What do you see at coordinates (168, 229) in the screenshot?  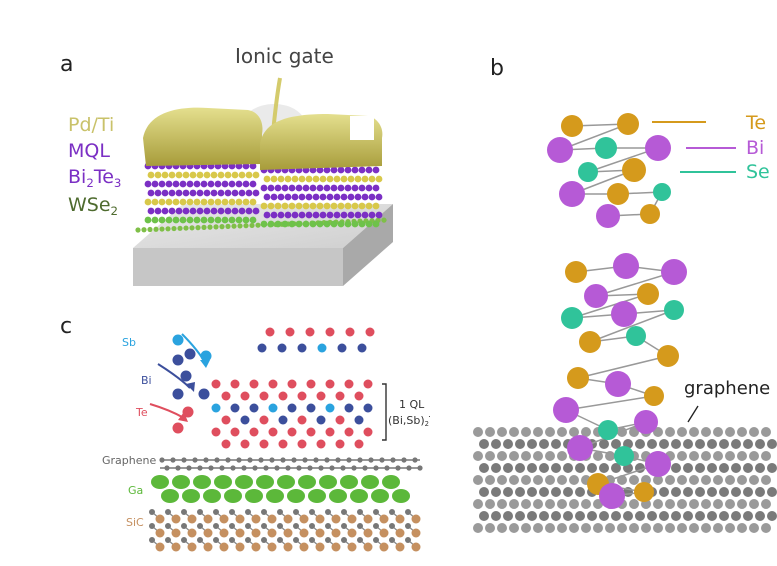 I see `wse2-atom` at bounding box center [168, 229].